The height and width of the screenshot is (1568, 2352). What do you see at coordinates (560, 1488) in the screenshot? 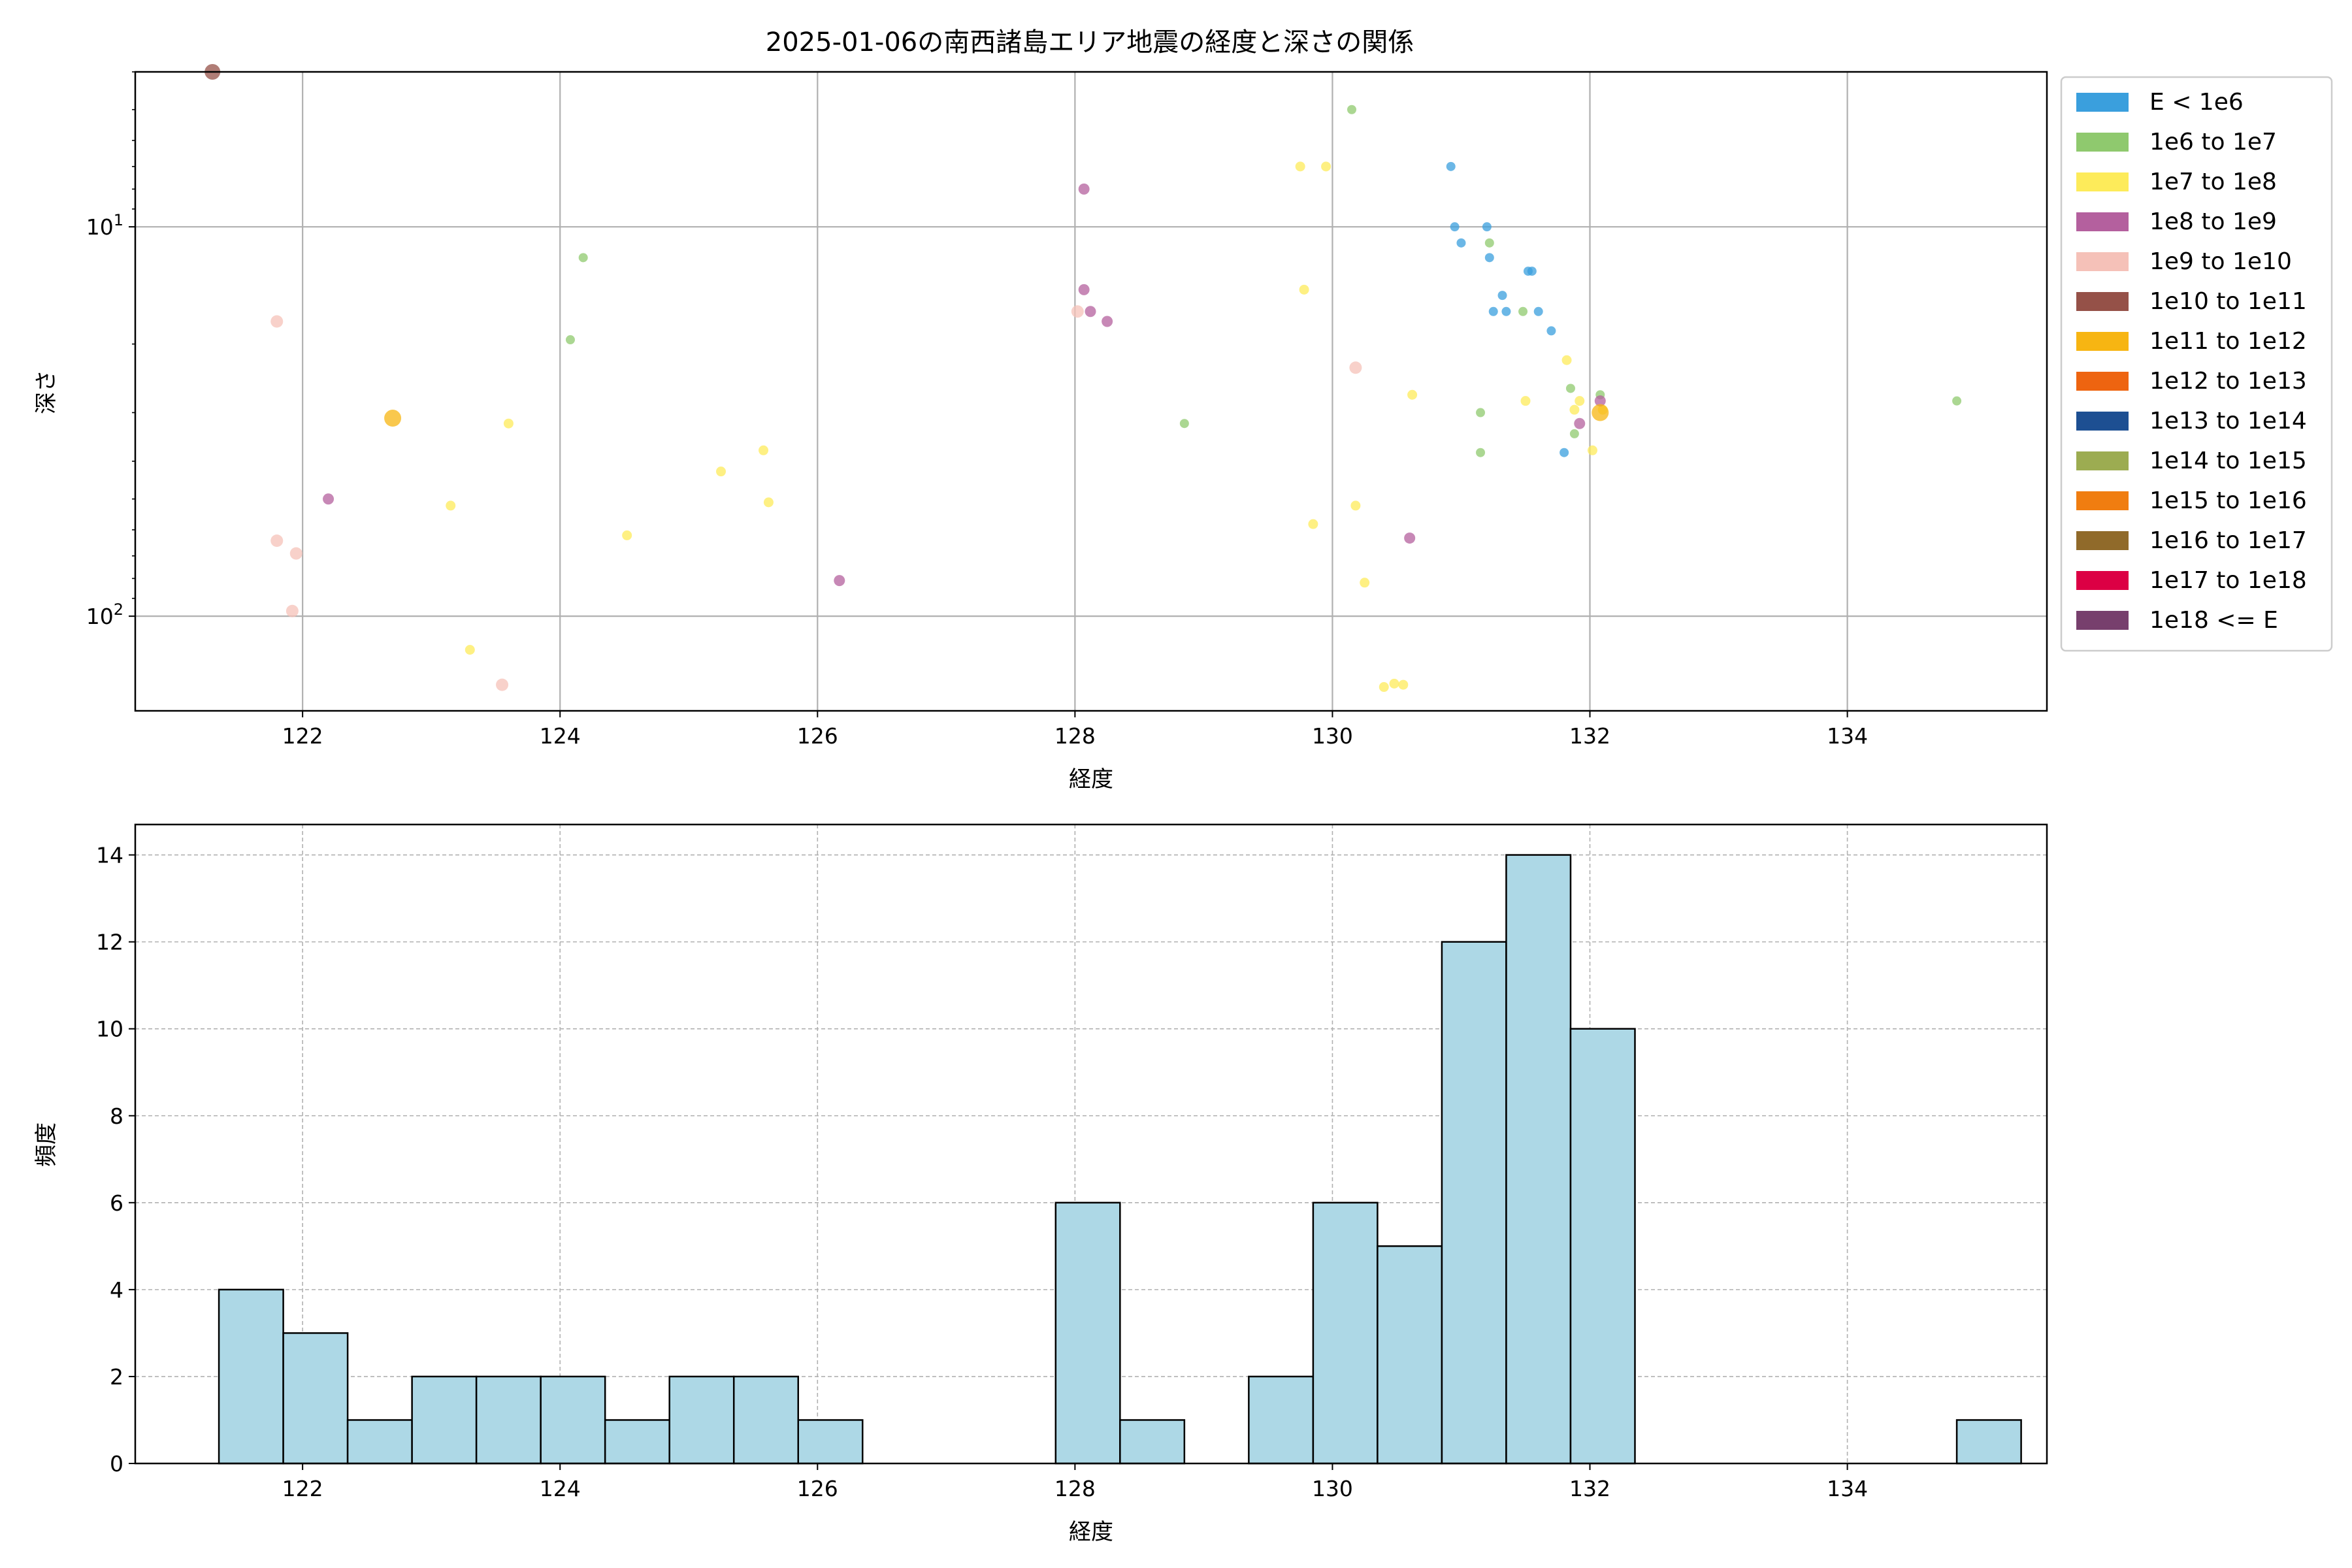
I see `histogram-x-tick-label: 124` at bounding box center [560, 1488].